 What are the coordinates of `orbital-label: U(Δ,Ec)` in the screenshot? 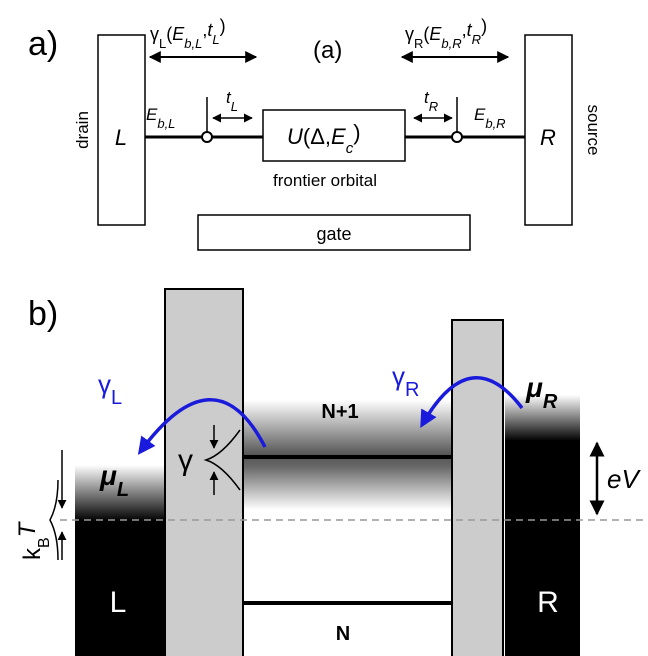 It's located at (324, 138).